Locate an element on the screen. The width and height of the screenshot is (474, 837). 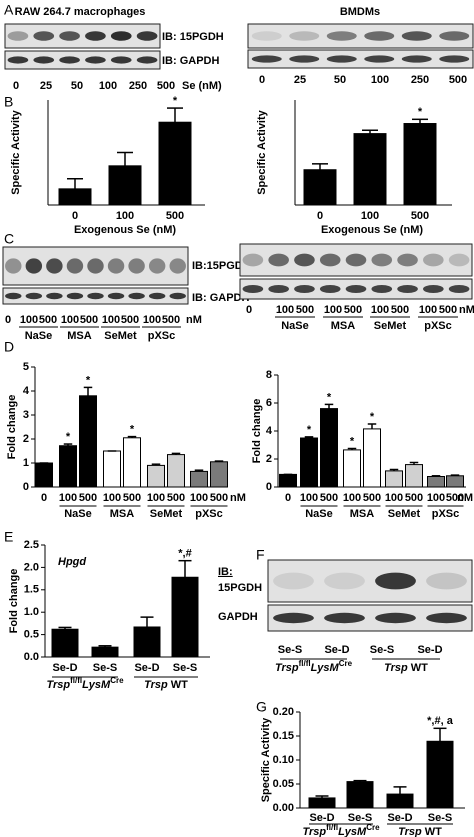
x-tick-label: Se-S is located at coordinates (360, 818).